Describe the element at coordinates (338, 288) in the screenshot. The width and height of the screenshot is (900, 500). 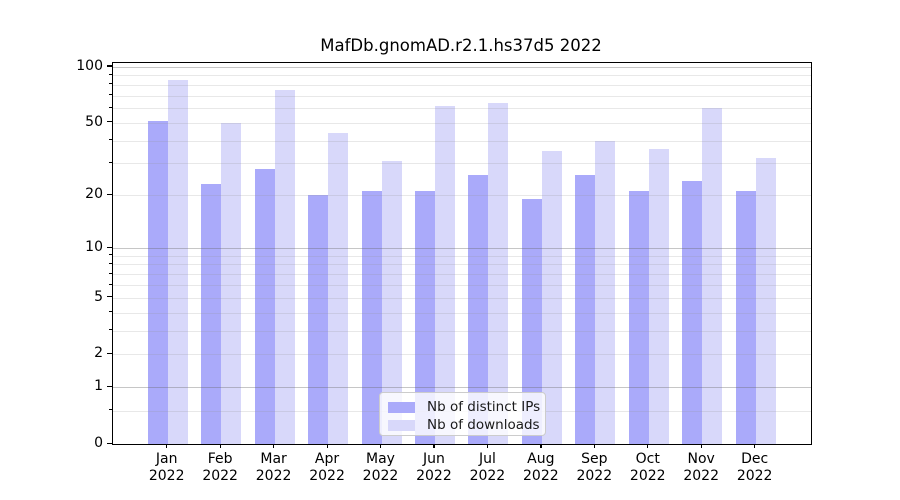
I see `bar-downloads-apr` at that location.